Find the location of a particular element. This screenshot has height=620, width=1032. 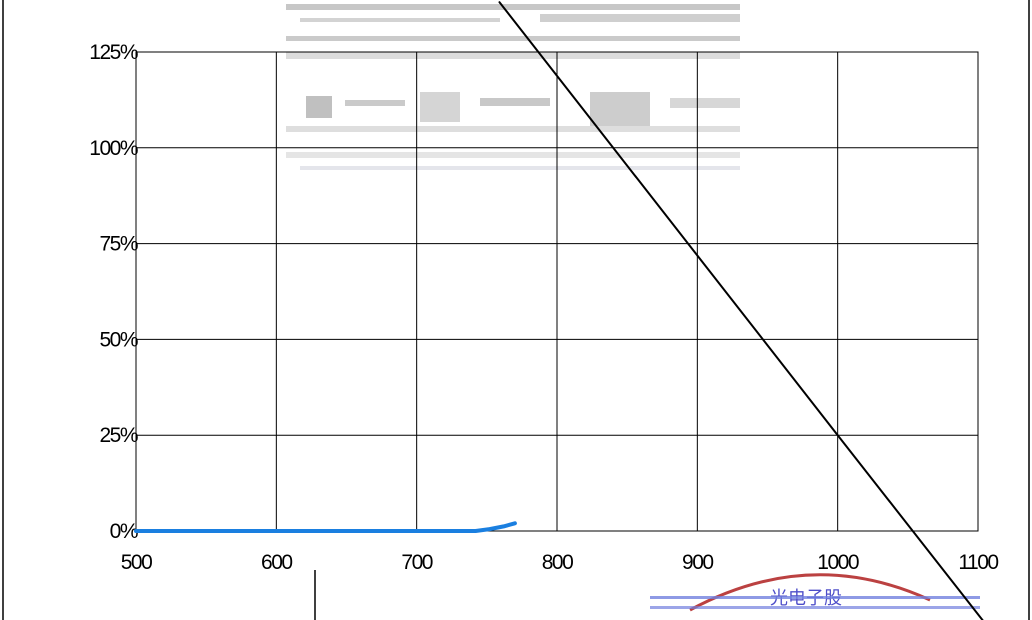

x-tick-label: 1000 is located at coordinates (838, 562).